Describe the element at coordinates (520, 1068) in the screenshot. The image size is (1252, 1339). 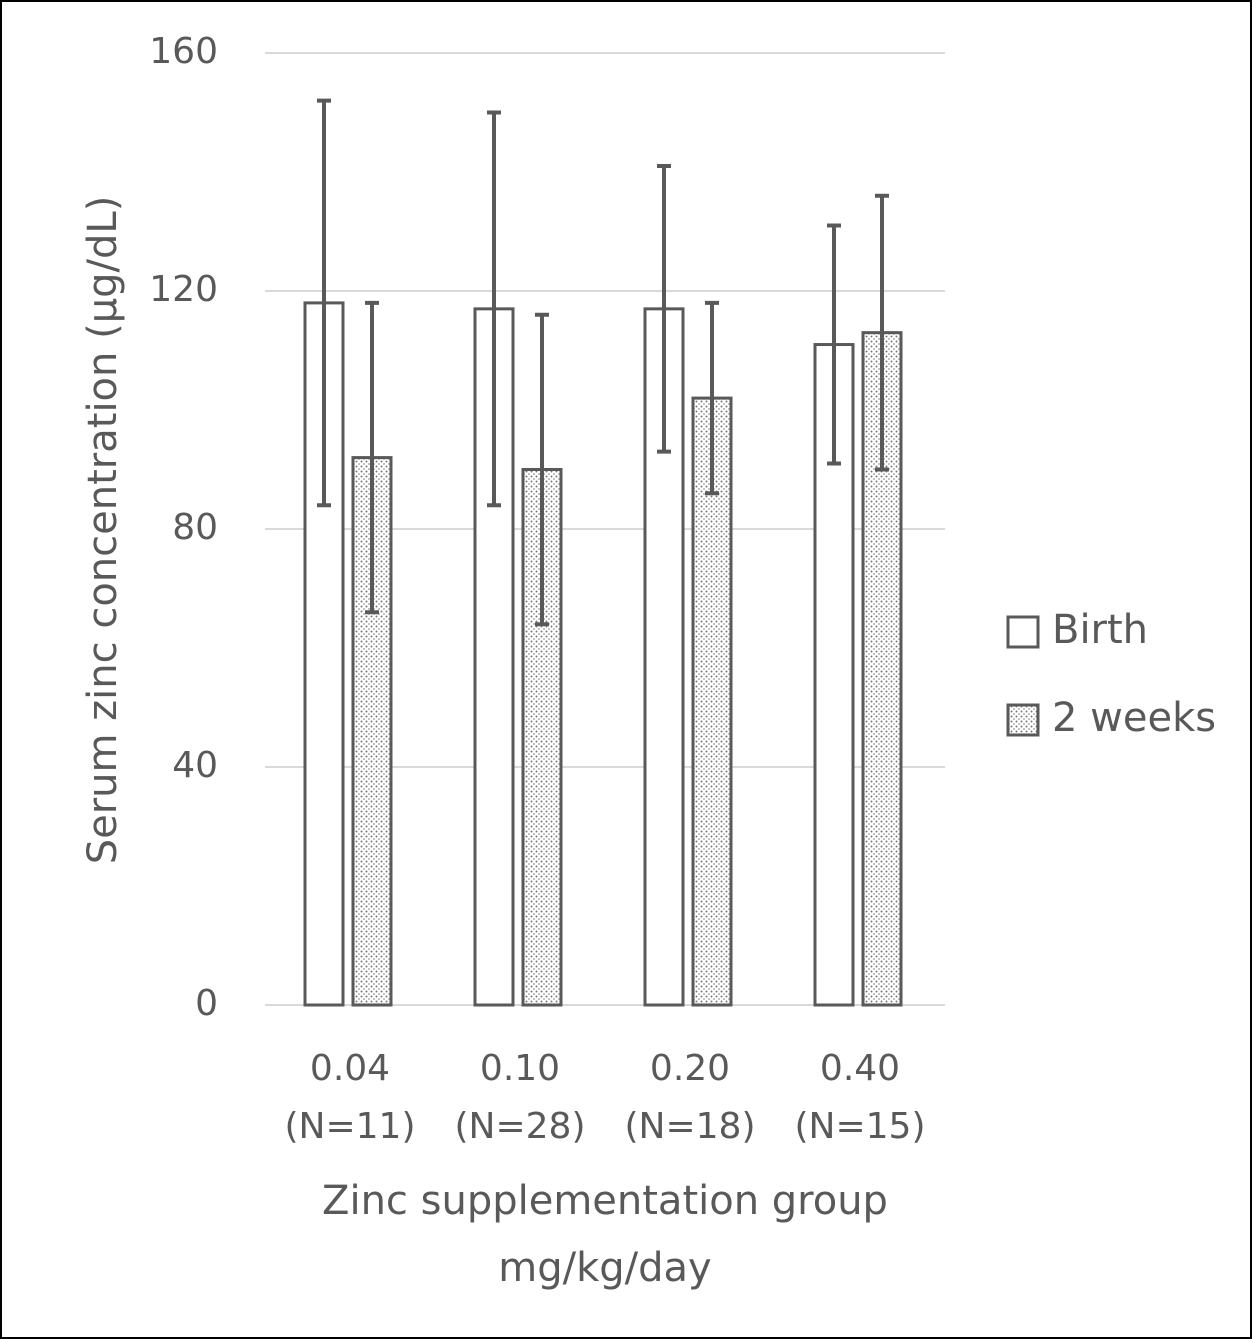
I see `x-tick-label: 0.10` at that location.